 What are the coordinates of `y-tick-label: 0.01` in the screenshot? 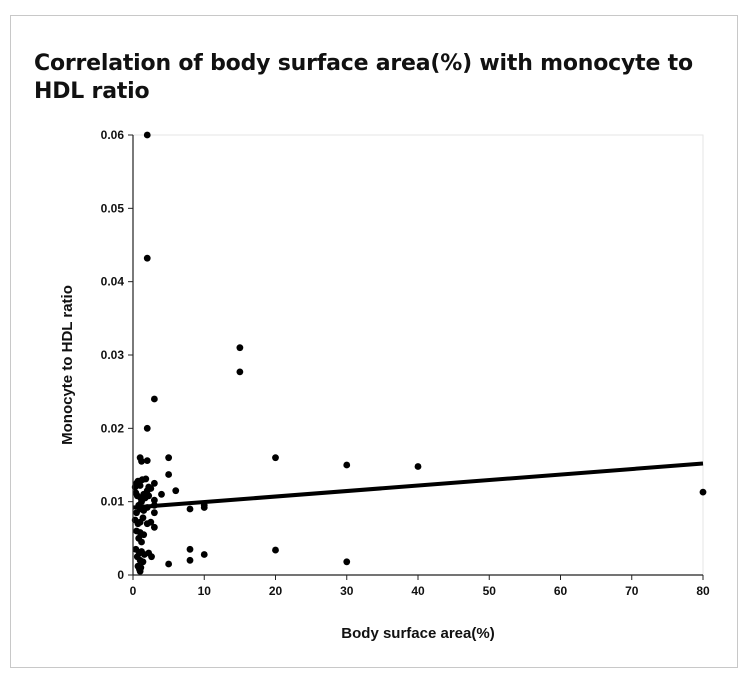 It's located at (113, 502).